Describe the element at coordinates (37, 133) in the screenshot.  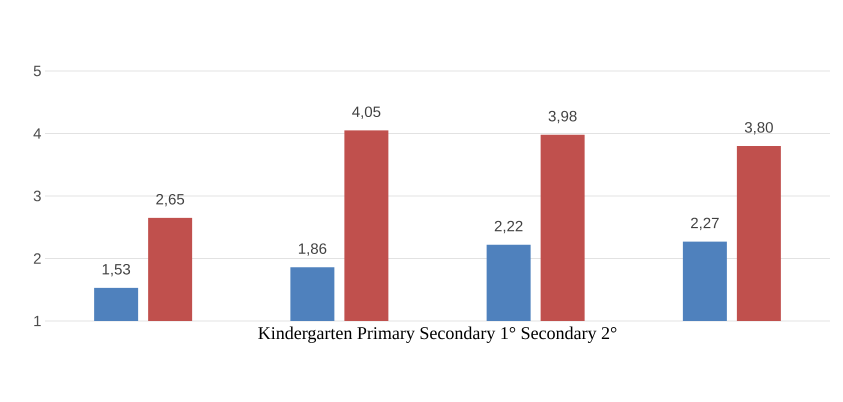
I see `y-tick-label: 4` at that location.